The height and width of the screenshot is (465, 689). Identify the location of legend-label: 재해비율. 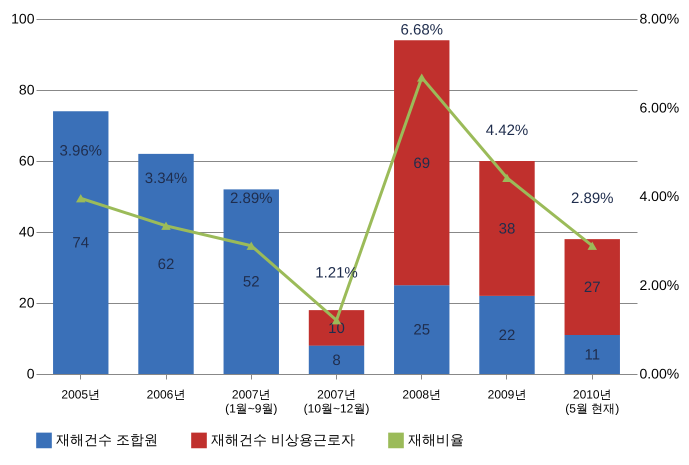
(436, 439).